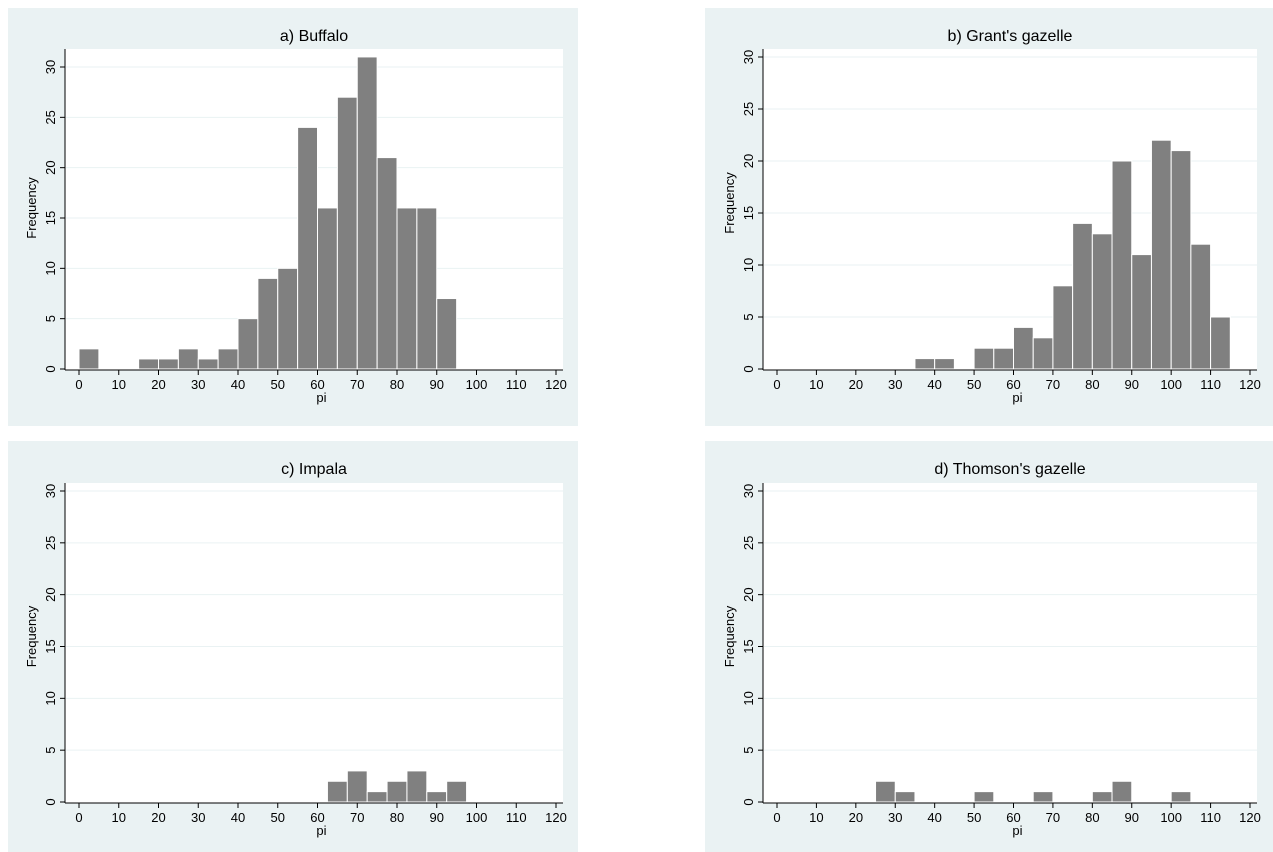 The width and height of the screenshot is (1273, 852). I want to click on chart-title: a) Buffalo, so click(314, 36).